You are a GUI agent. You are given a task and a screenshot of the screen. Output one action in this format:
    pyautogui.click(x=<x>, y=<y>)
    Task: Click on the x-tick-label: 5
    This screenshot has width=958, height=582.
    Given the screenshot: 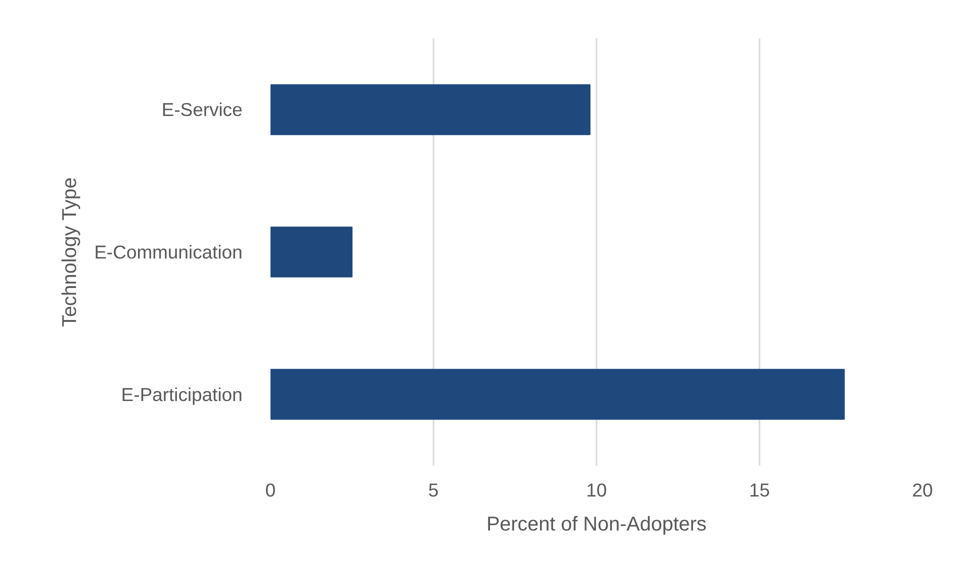 What is the action you would take?
    pyautogui.click(x=433, y=490)
    